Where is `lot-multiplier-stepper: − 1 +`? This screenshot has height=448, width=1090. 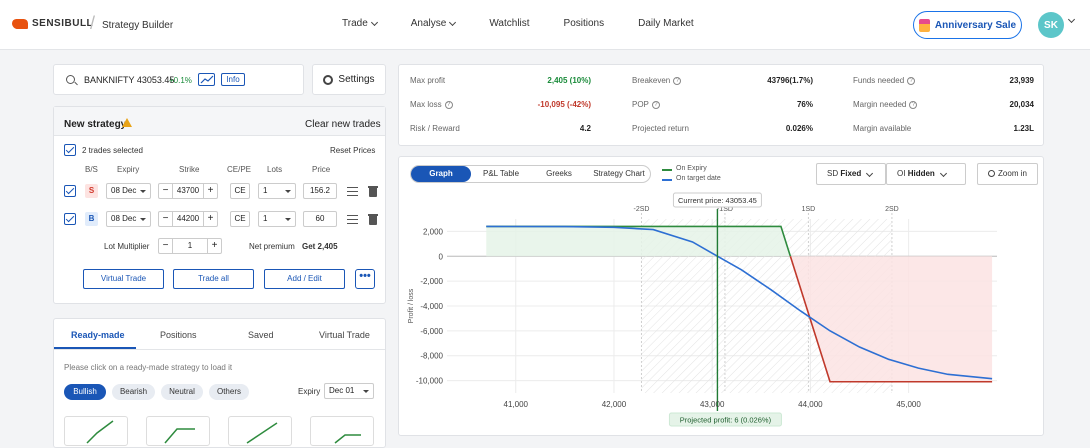
lot-multiplier-stepper: − 1 + is located at coordinates (190, 246).